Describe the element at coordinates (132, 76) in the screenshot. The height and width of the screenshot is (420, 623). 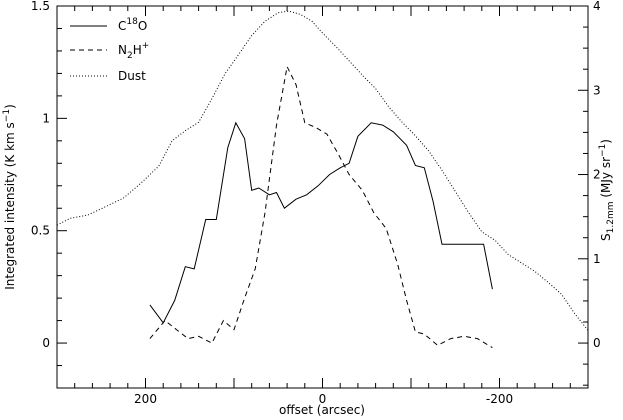
I see `legend-label-dust: Dust` at that location.